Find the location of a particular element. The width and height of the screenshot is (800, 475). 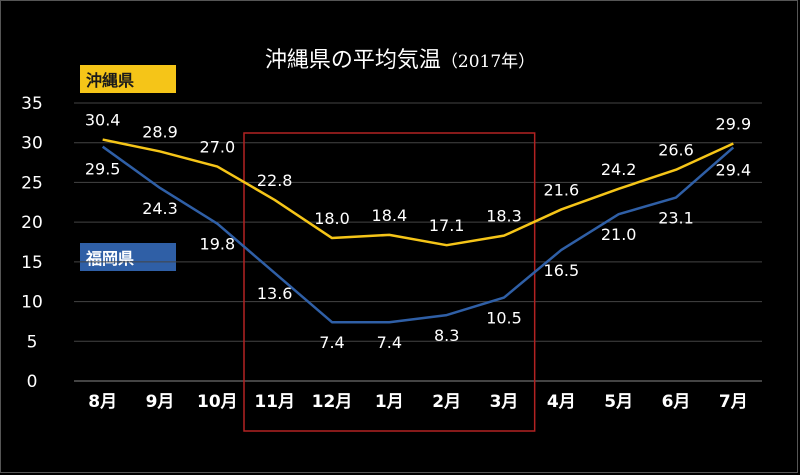

y-tick-label: 0 is located at coordinates (32, 382).